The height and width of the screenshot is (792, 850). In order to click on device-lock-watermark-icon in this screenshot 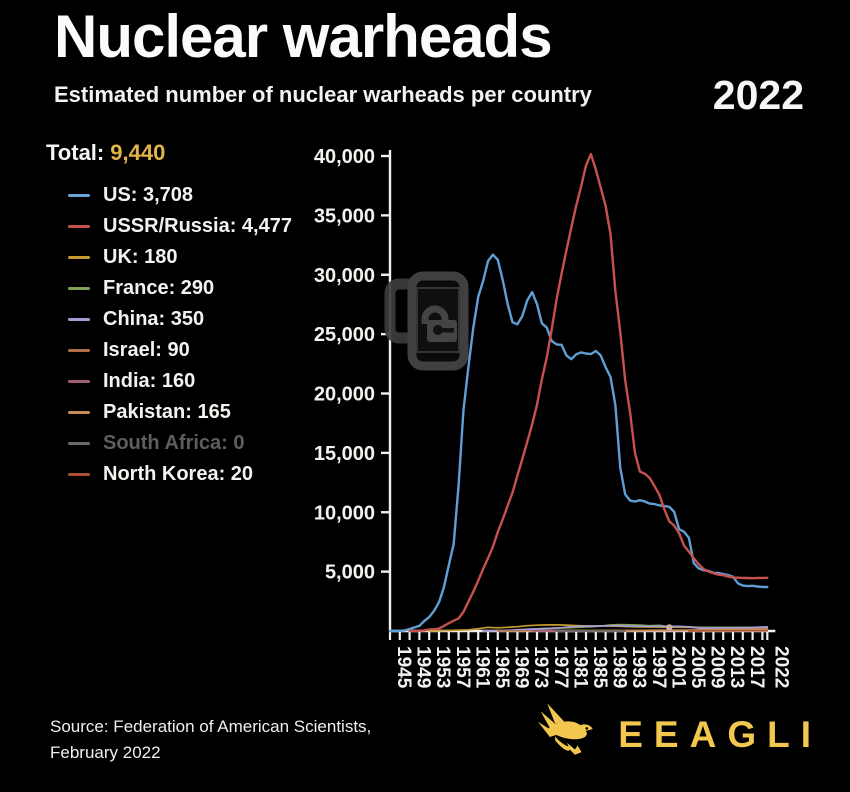, I will do `click(429, 321)`.